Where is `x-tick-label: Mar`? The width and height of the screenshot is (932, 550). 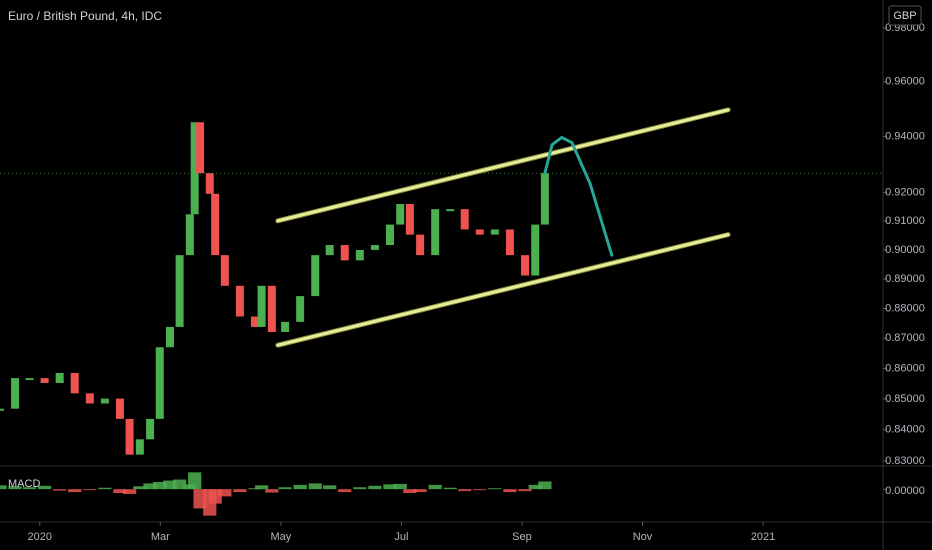
x-tick-label: Mar is located at coordinates (160, 537).